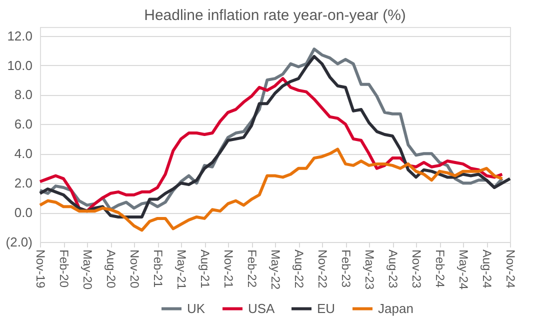  What do you see at coordinates (229, 269) in the screenshot?
I see `x-tick-label: Nov-21` at bounding box center [229, 269].